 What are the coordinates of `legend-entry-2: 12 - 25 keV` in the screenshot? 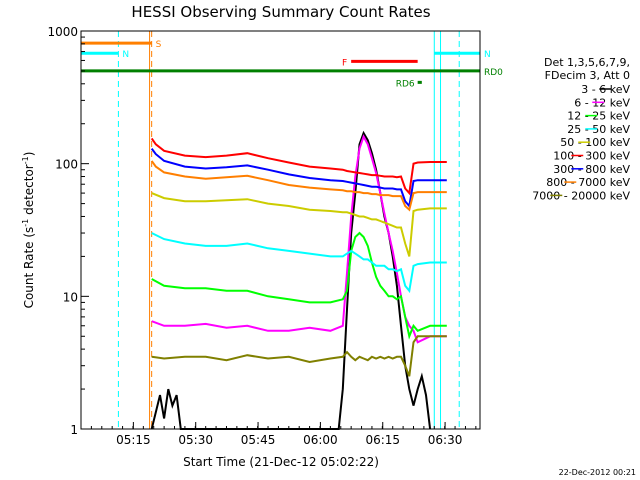 It's located at (598, 116).